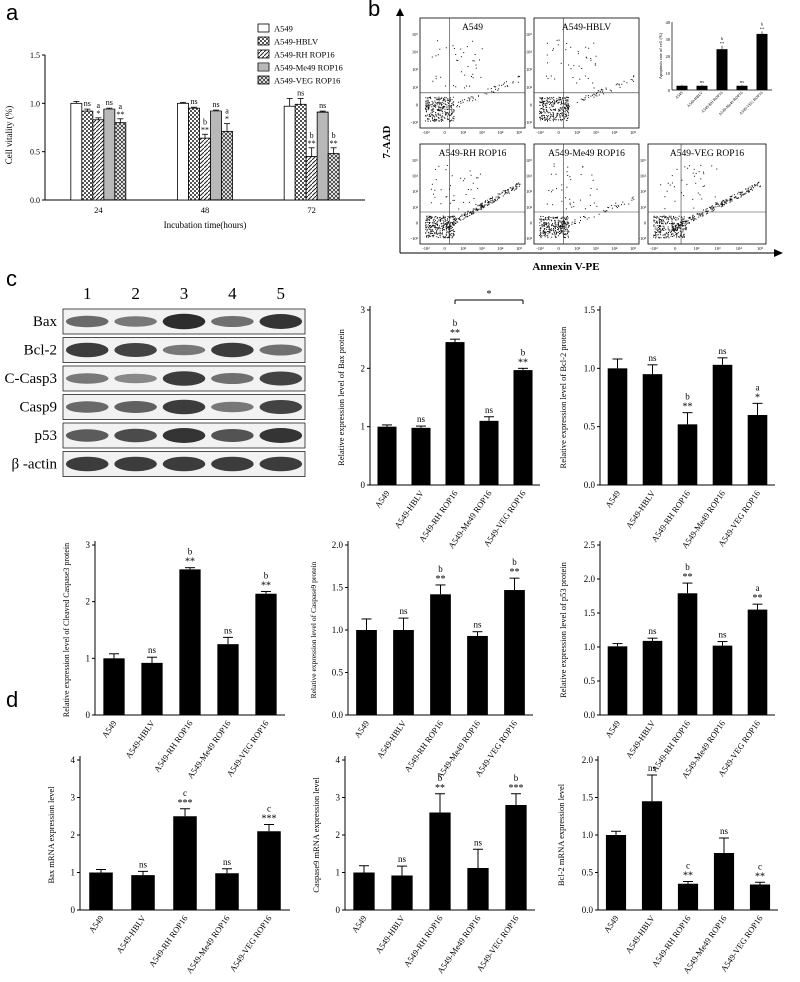 The image size is (800, 982). I want to click on panel-label-c: c, so click(11, 278).